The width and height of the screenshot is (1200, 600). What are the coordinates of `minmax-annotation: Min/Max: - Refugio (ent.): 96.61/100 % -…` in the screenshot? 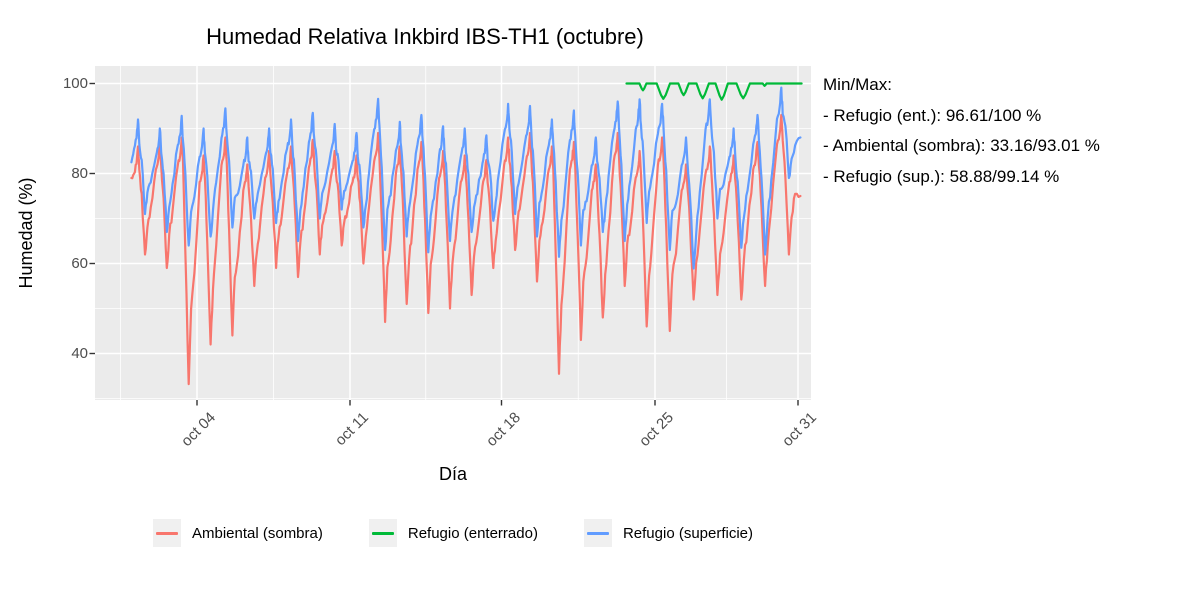 It's located at (961, 131).